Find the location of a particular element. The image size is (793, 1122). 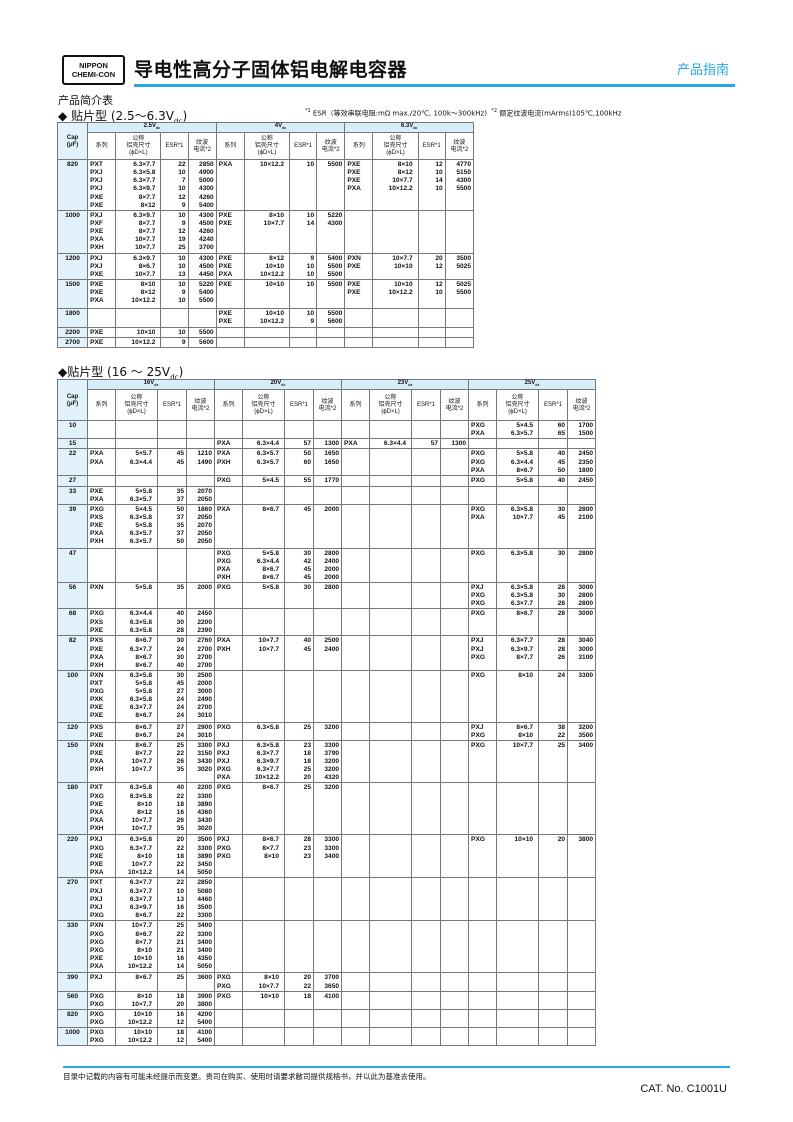

cap-value: 56 is located at coordinates (72, 596).